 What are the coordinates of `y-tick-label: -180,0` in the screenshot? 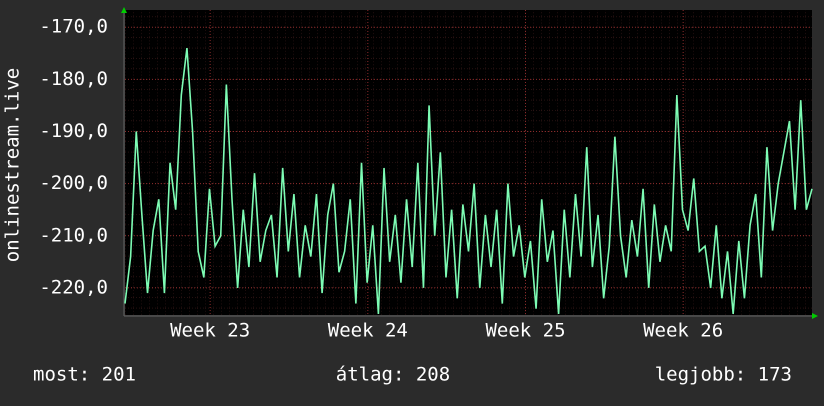 It's located at (73, 79).